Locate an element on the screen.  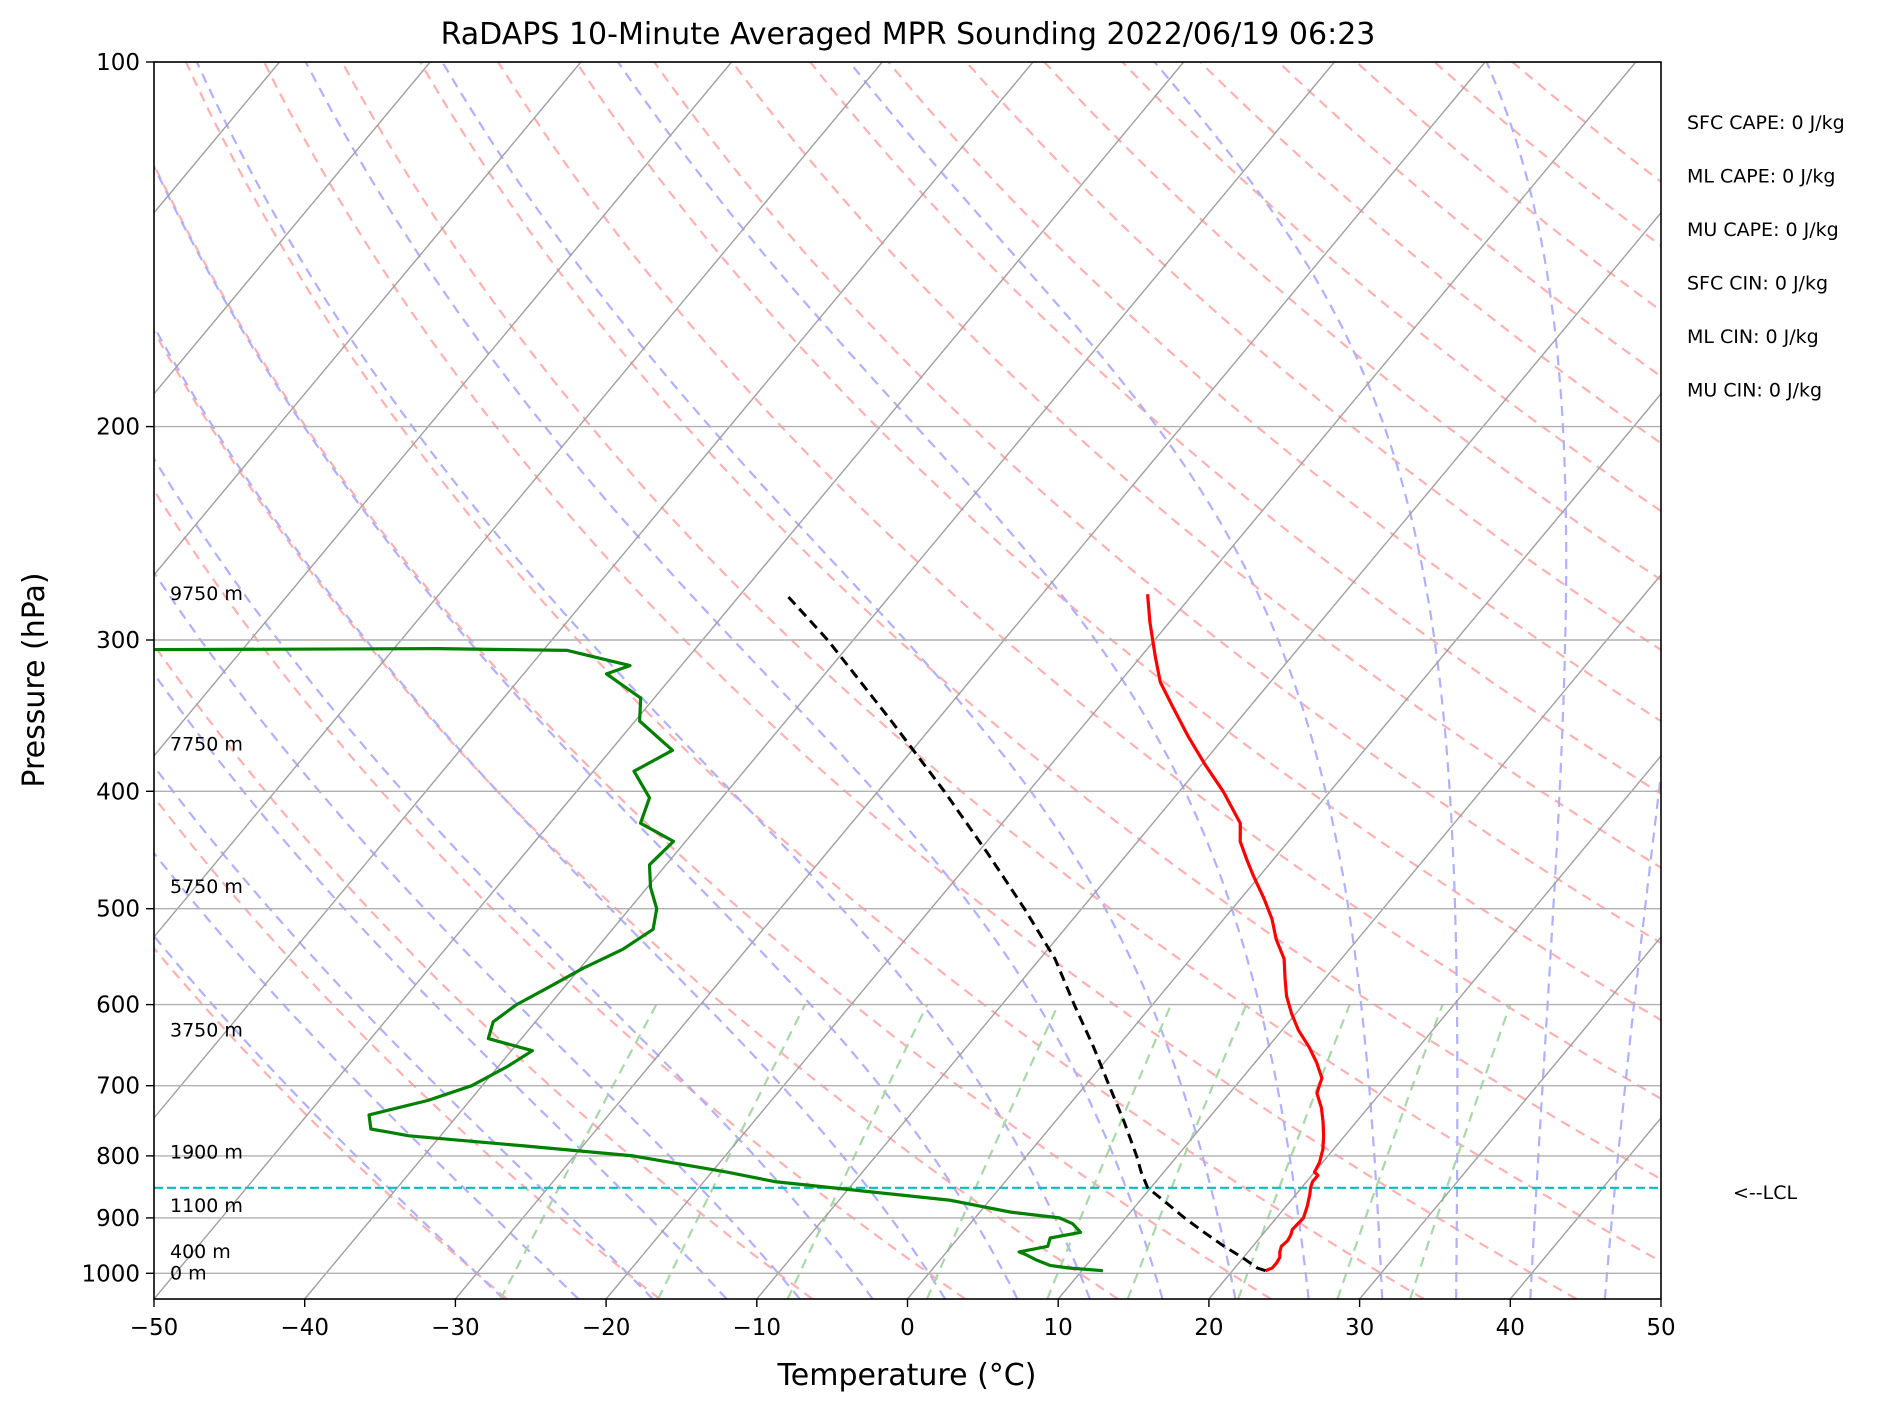
y-tick-label: 600 is located at coordinates (118, 1006).